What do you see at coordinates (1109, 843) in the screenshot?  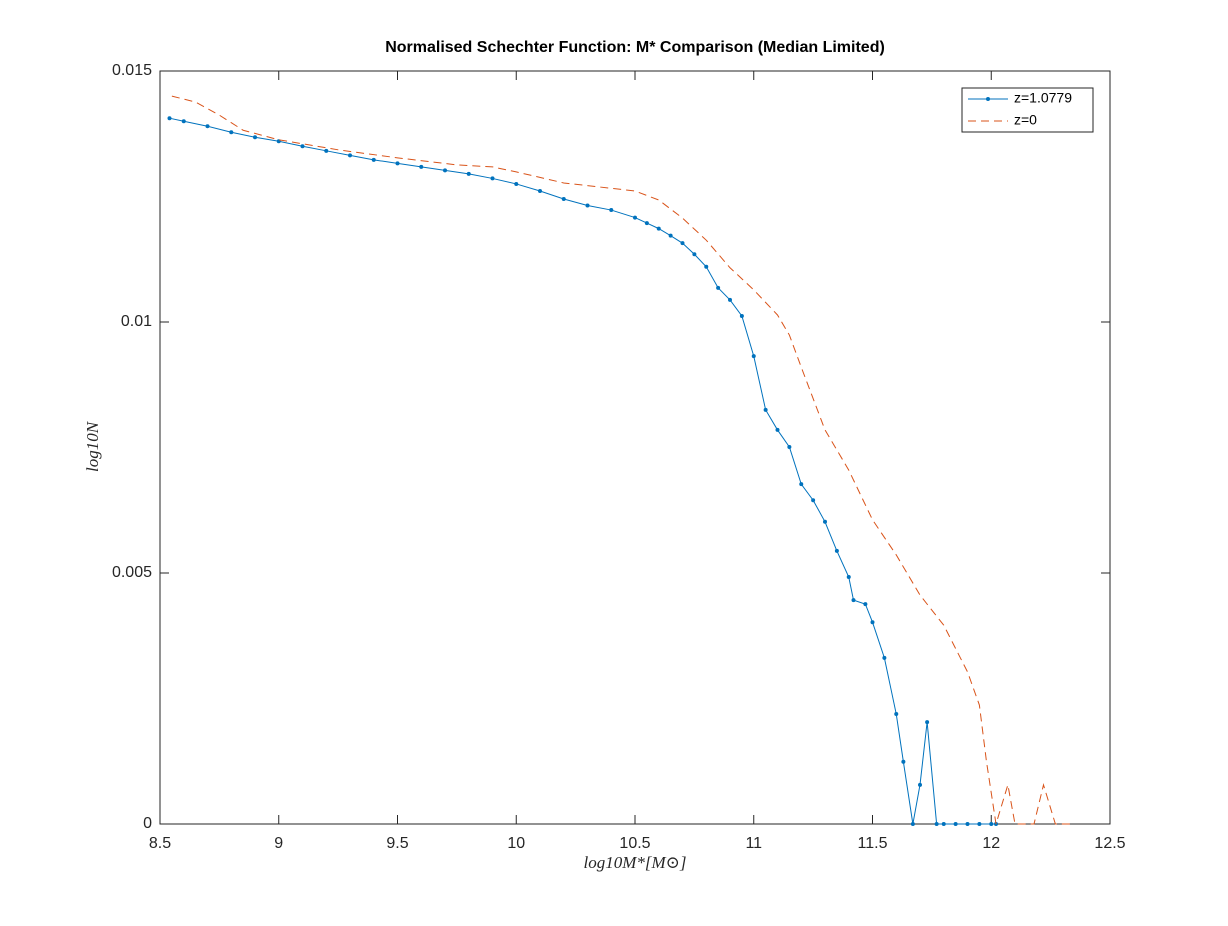 I see `x-tick-label: 12.5` at bounding box center [1109, 843].